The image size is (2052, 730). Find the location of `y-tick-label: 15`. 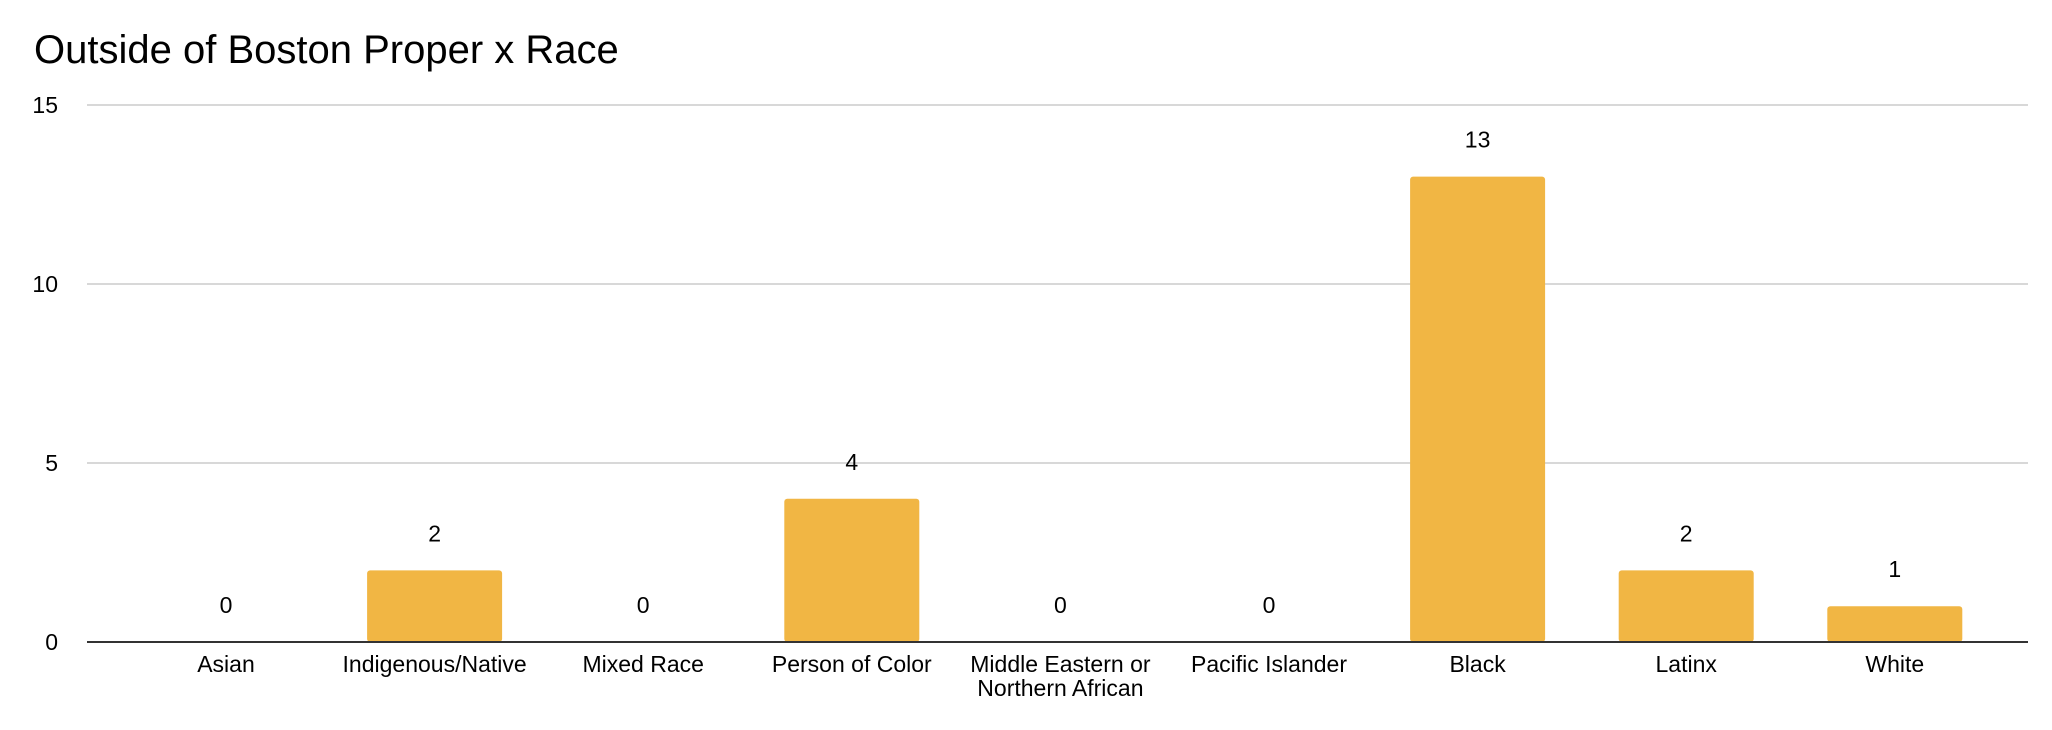

y-tick-label: 15 is located at coordinates (45, 105).